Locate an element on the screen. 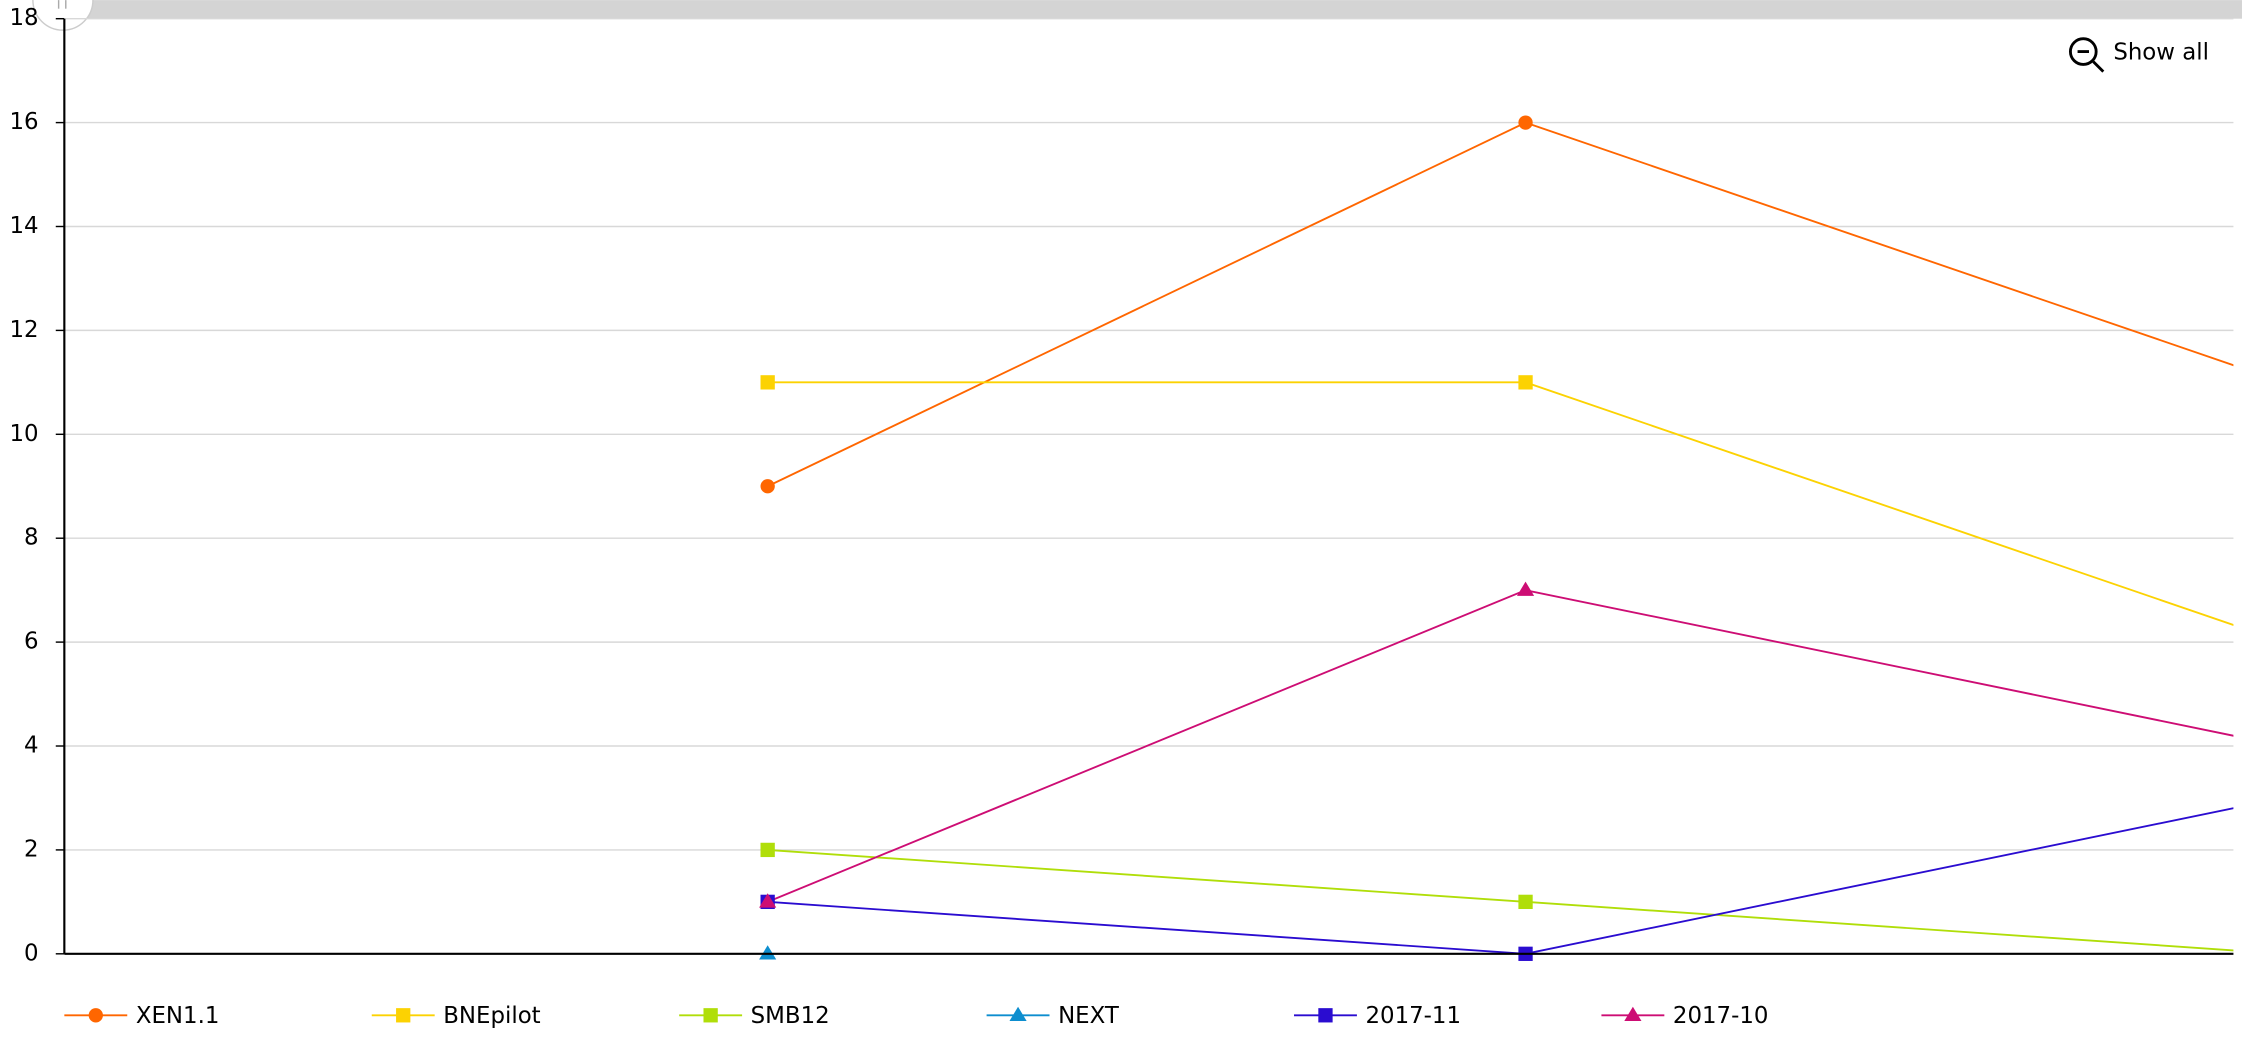 This screenshot has height=1044, width=2242. legend-label: BNEpilot is located at coordinates (491, 1016).